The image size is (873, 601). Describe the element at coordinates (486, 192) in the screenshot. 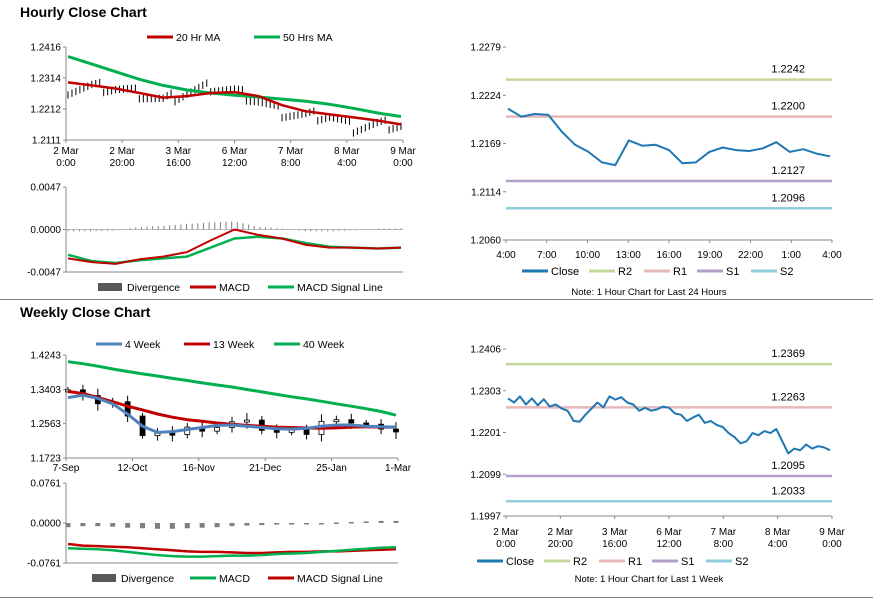

I see `hourly-levels-ytick-label: 1.2114` at that location.